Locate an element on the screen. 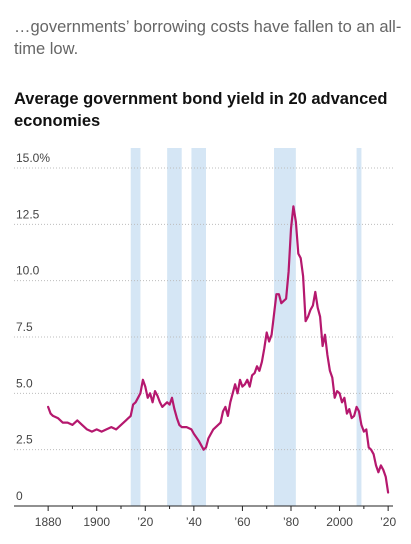 The width and height of the screenshot is (411, 544). x-tick-label: 1880 is located at coordinates (48, 522).